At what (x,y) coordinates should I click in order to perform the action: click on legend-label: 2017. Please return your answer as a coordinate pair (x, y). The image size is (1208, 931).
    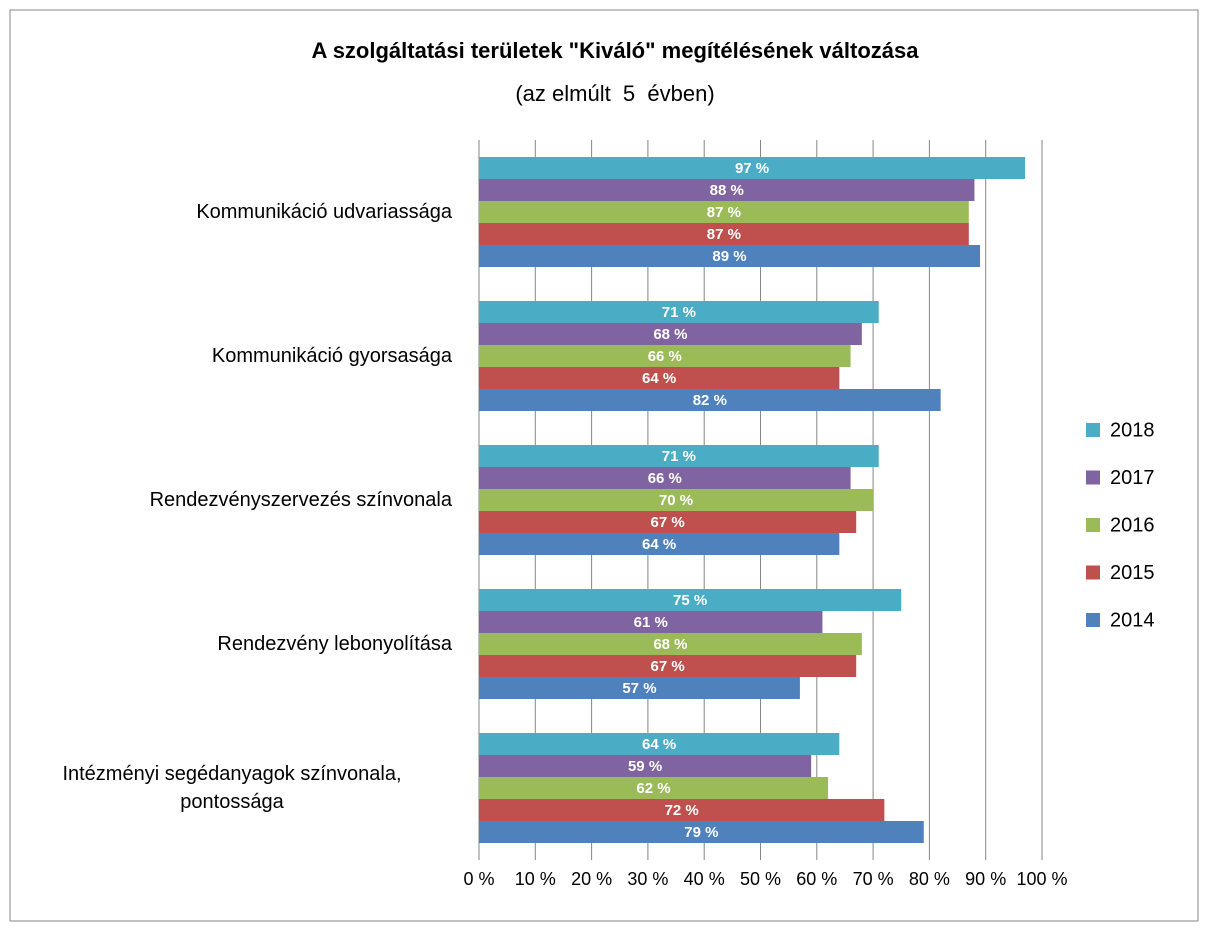
    Looking at the image, I should click on (1132, 478).